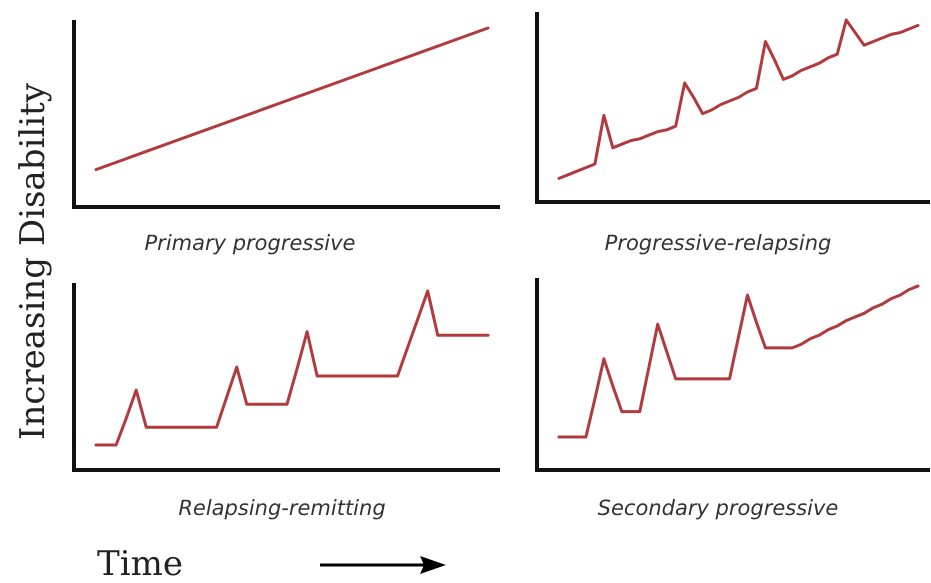  What do you see at coordinates (718, 243) in the screenshot?
I see `text: Progressive-relapsing` at bounding box center [718, 243].